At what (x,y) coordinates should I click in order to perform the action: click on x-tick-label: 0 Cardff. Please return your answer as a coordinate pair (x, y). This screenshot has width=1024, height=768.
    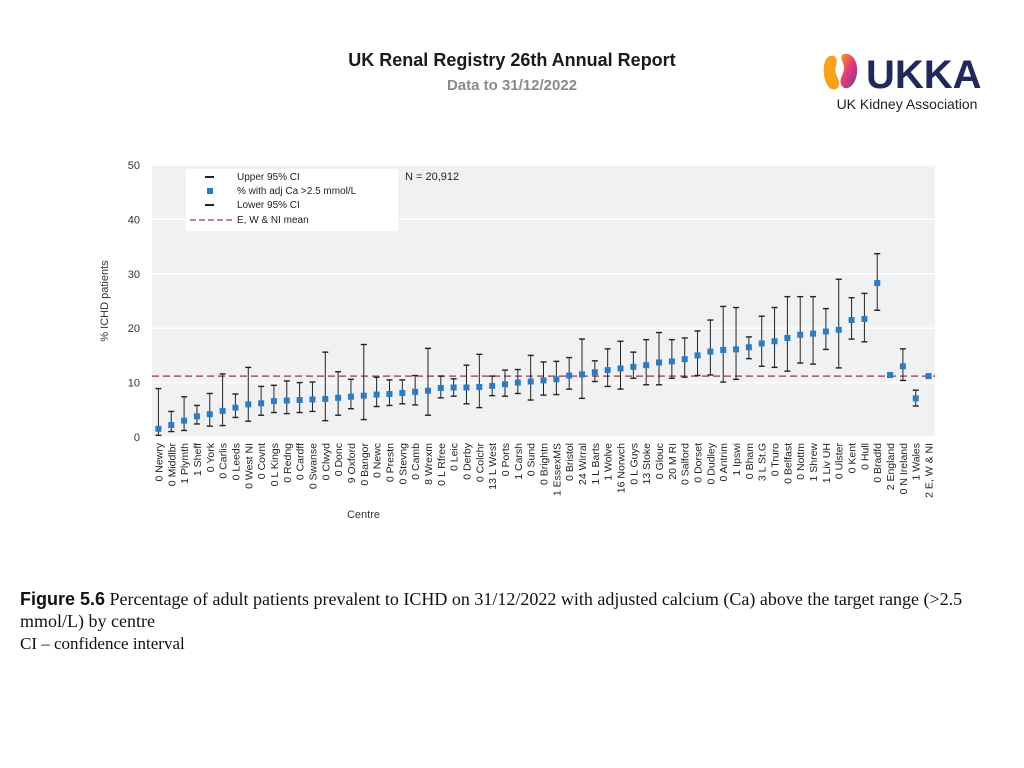
    Looking at the image, I should click on (301, 461).